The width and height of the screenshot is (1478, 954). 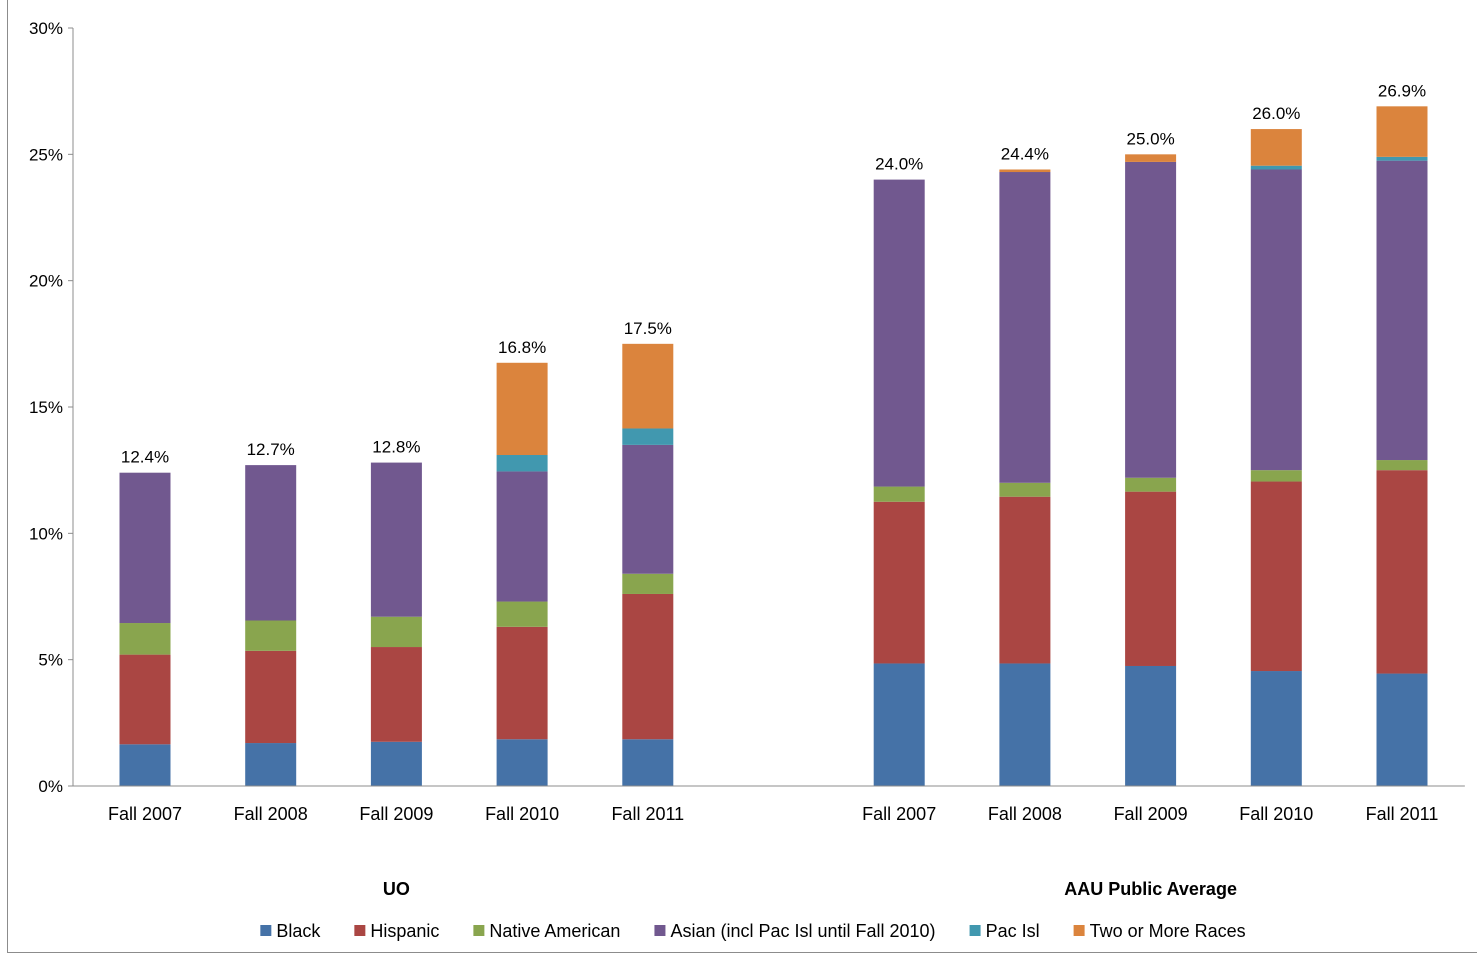 What do you see at coordinates (396, 447) in the screenshot?
I see `bar-total-label: 12.8%` at bounding box center [396, 447].